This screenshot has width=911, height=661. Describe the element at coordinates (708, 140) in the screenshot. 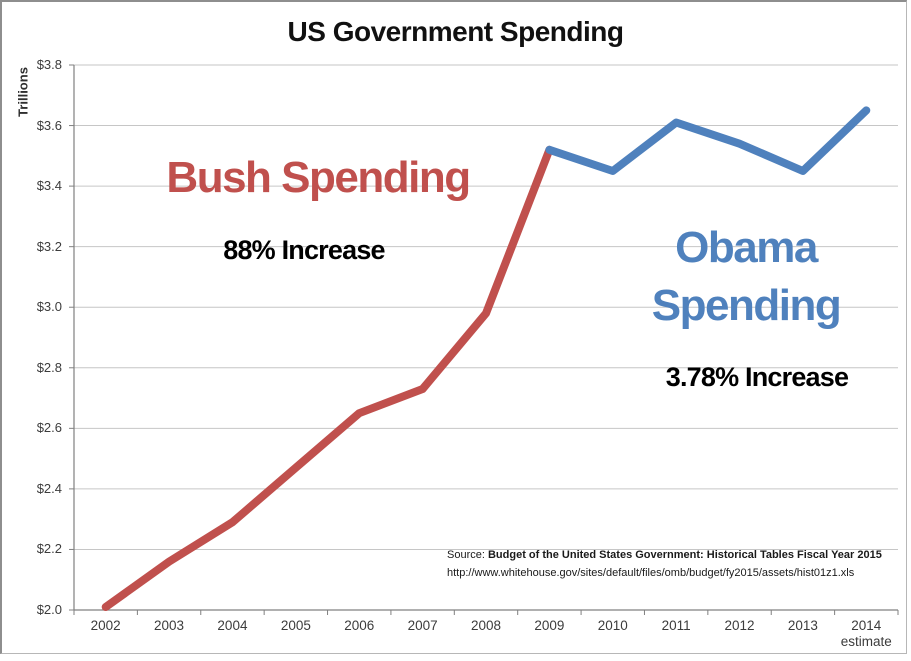

I see `series-line-obama-spending` at that location.